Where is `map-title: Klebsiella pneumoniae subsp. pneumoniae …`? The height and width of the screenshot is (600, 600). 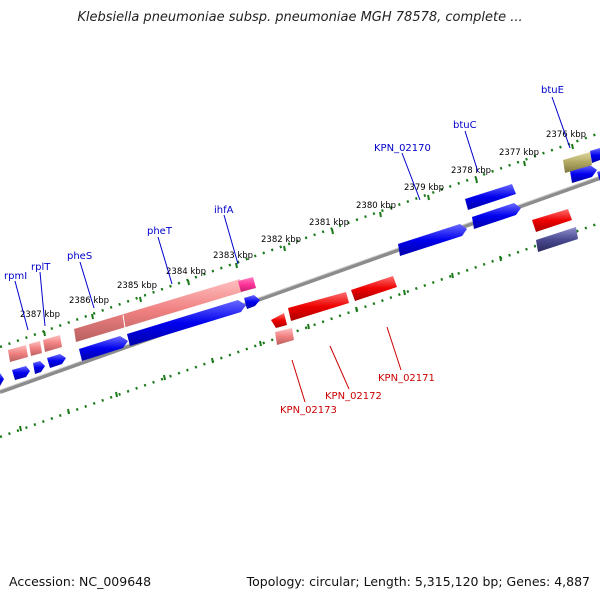 map-title: Klebsiella pneumoniae subsp. pneumoniae … is located at coordinates (300, 17).